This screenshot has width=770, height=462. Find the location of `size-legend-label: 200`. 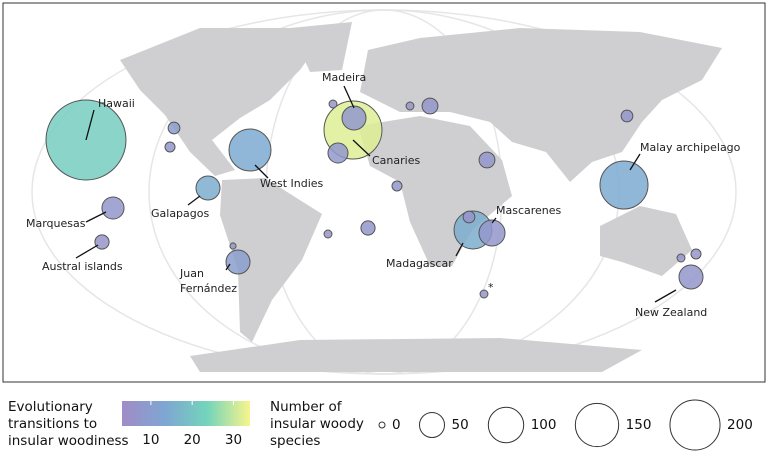

size-legend-label: 200 is located at coordinates (740, 425).